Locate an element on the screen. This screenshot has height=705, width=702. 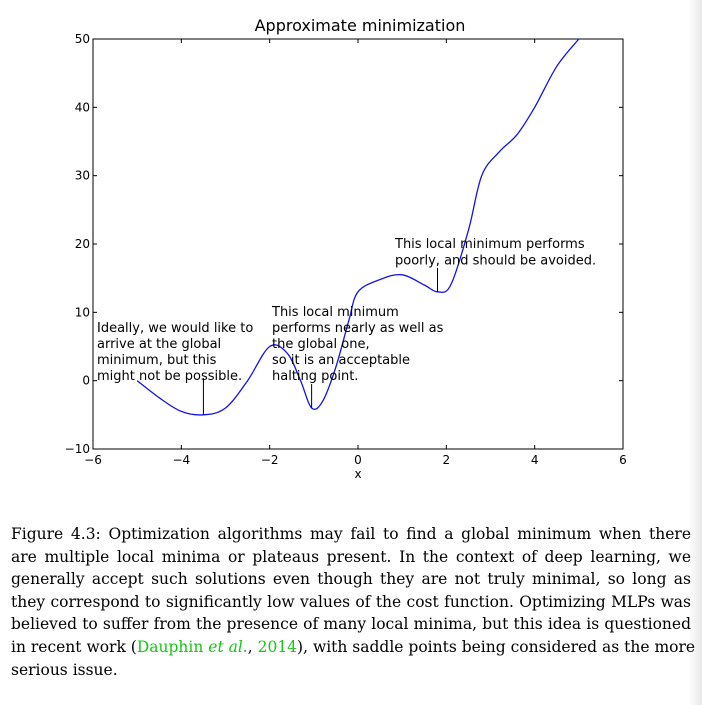
citation-link: Dauphin et al. is located at coordinates (192, 647).